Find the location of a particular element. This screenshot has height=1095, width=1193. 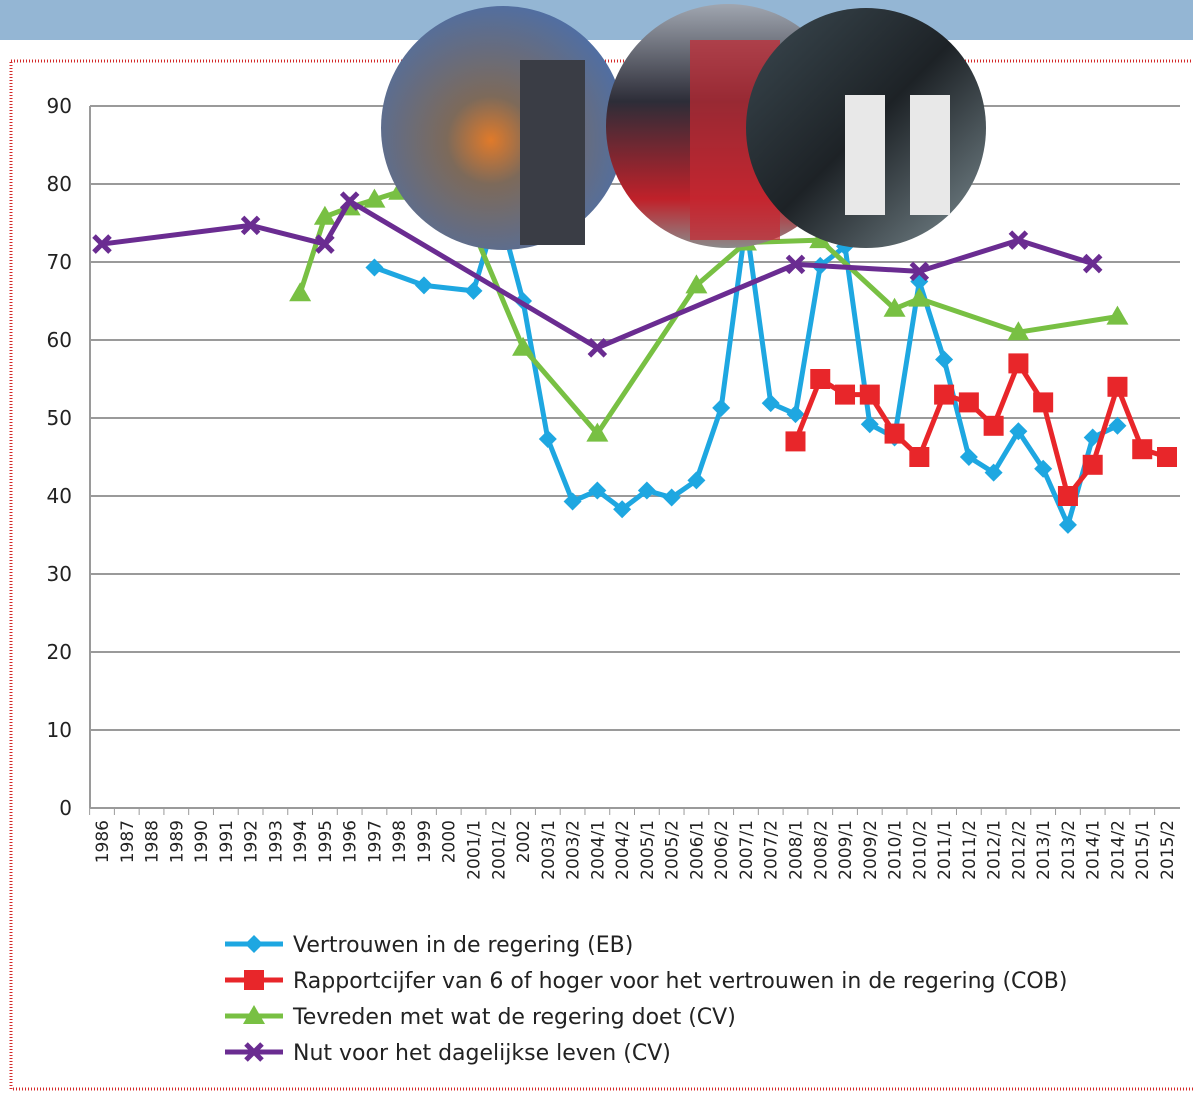

x-tick-label: 2001/1 is located at coordinates (475, 850).